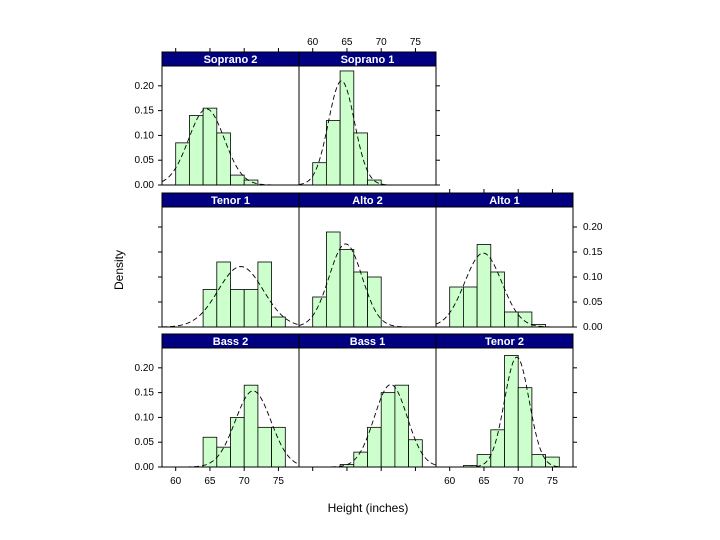  What do you see at coordinates (367, 201) in the screenshot?
I see `strip-label: Alto 2` at bounding box center [367, 201].